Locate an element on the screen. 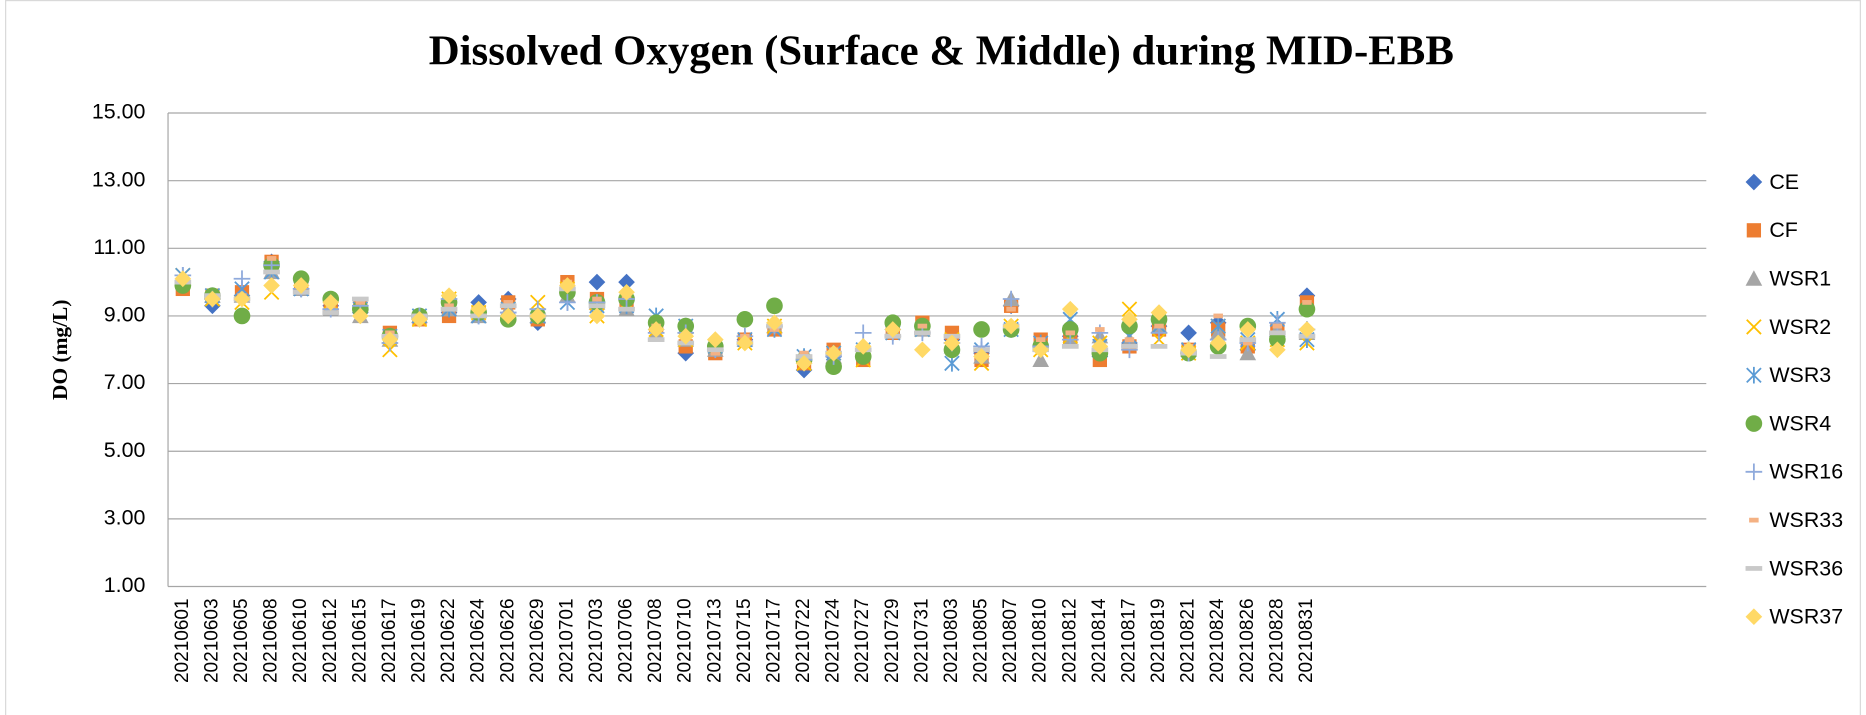 Image resolution: width=1866 pixels, height=715 pixels. legend-label: CF is located at coordinates (1783, 230).